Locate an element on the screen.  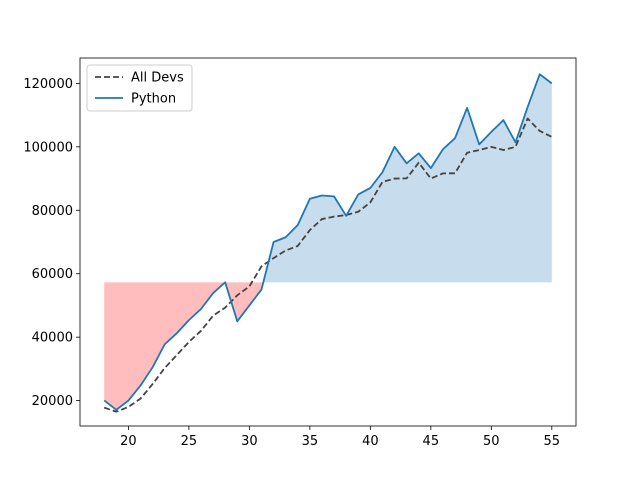
x-tick-label: 45 is located at coordinates (431, 441).